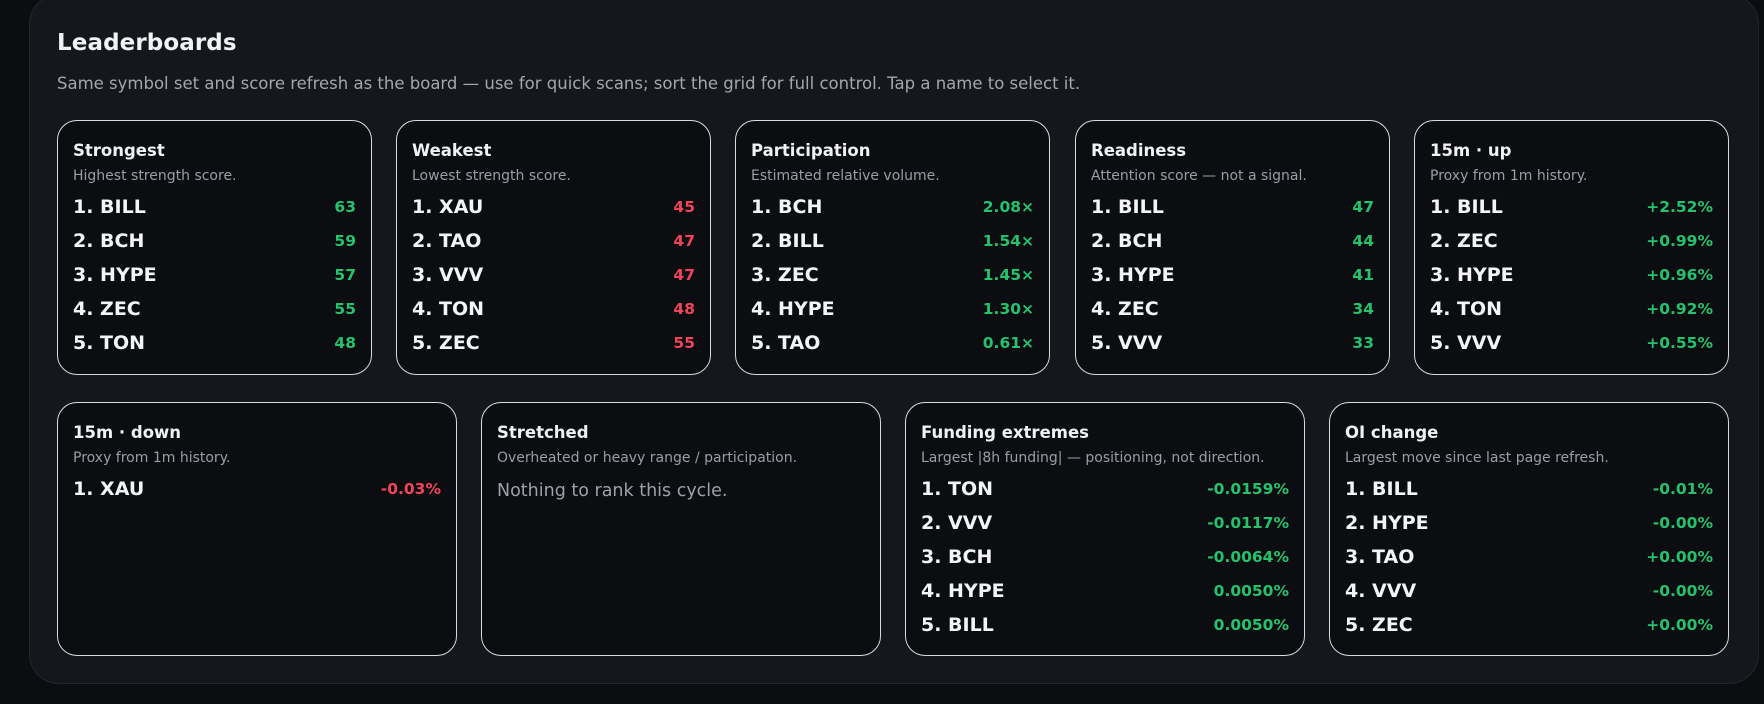 This screenshot has height=704, width=1764. I want to click on leaderboard-row: 2. BCH 44, so click(1232, 241).